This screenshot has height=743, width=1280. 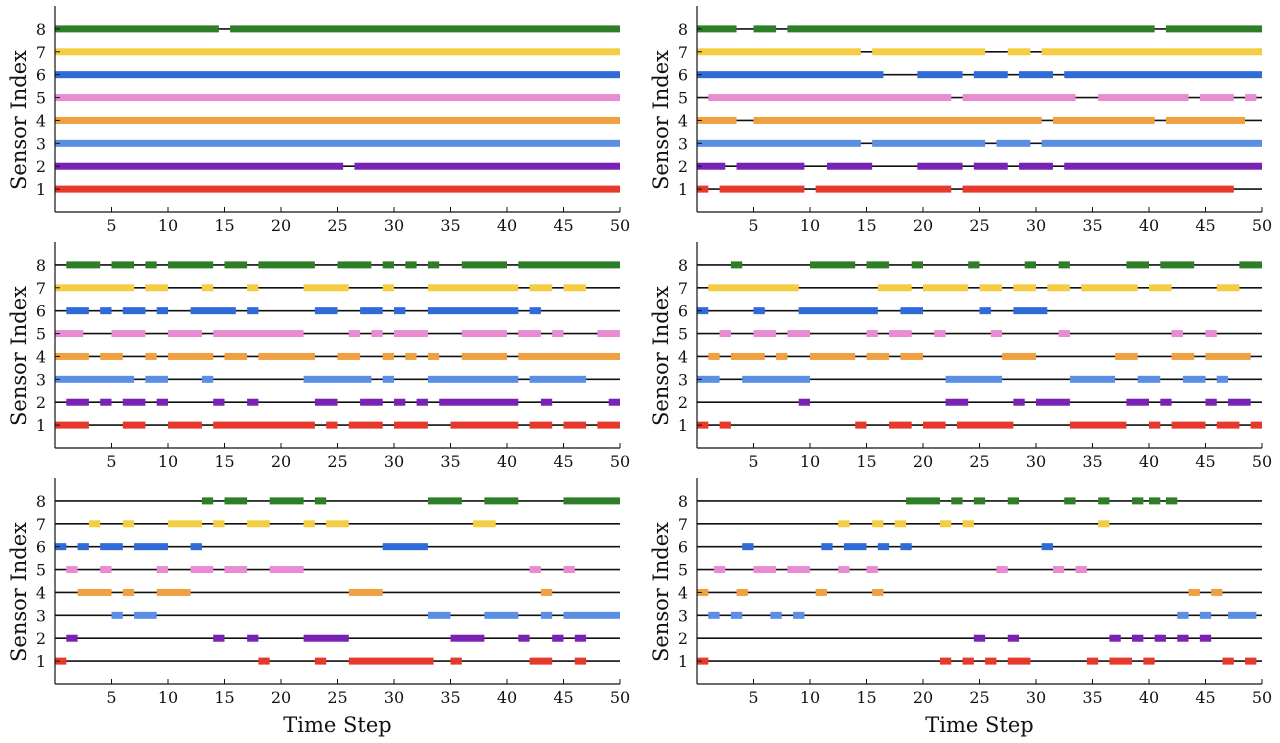 What do you see at coordinates (41, 425) in the screenshot?
I see `y-tick-label-1: 1` at bounding box center [41, 425].